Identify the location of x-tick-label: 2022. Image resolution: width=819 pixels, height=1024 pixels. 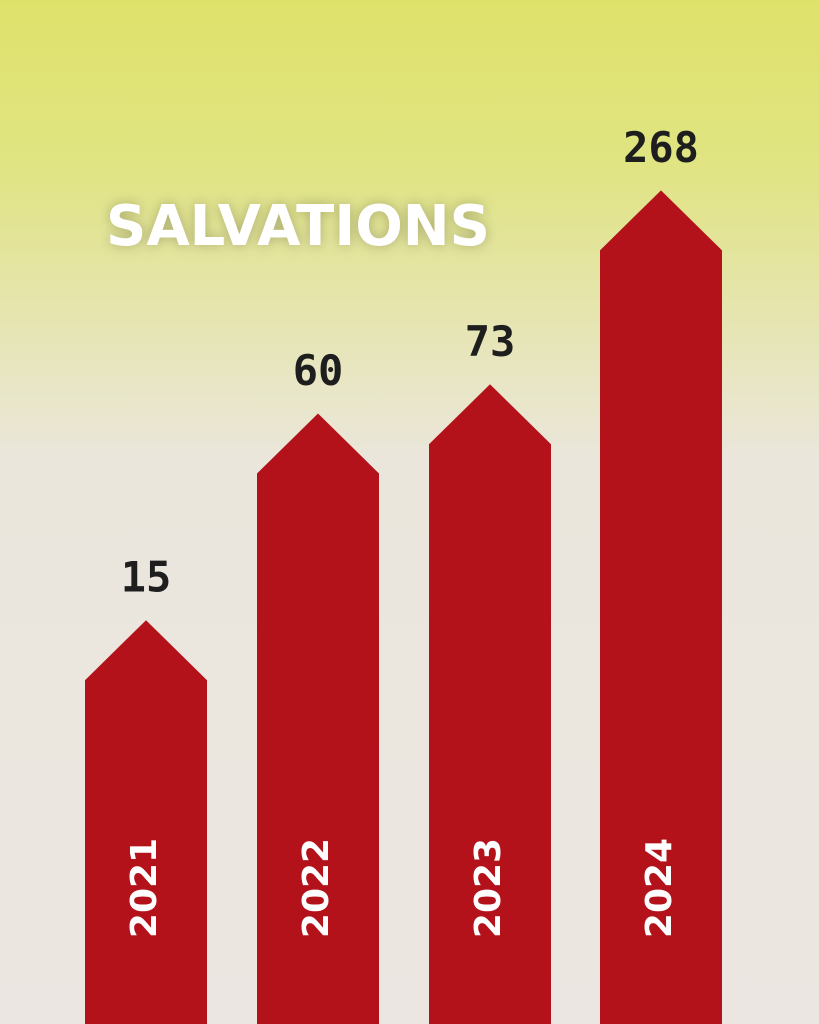
(316, 888).